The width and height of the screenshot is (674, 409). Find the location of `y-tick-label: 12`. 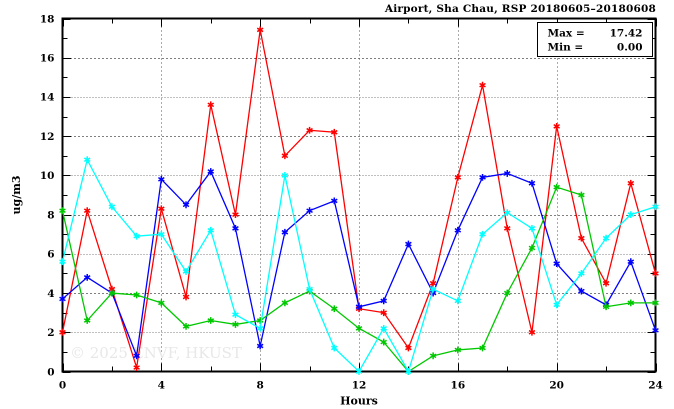

y-tick-label: 12 is located at coordinates (47, 137).